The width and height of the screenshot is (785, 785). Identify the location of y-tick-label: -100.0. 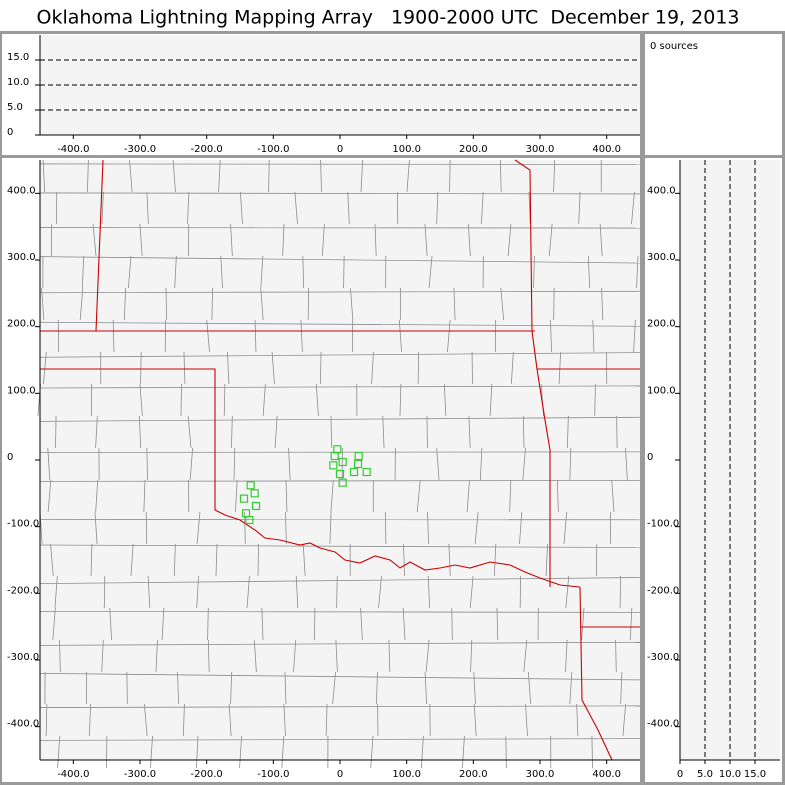
(23, 524).